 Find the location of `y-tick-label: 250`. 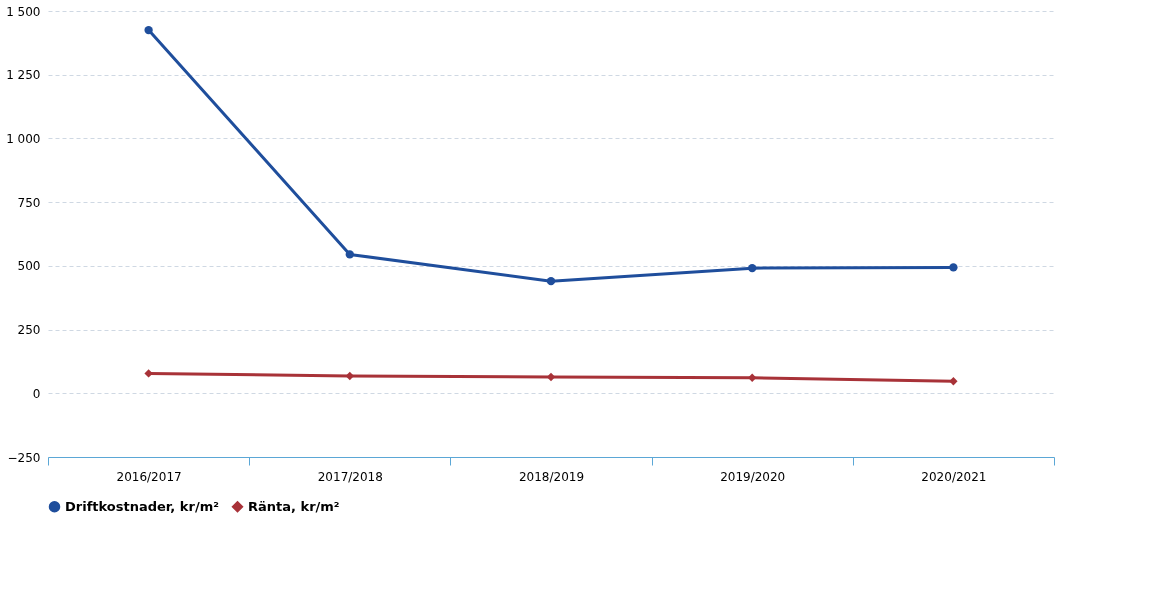

y-tick-label: 250 is located at coordinates (29, 330).